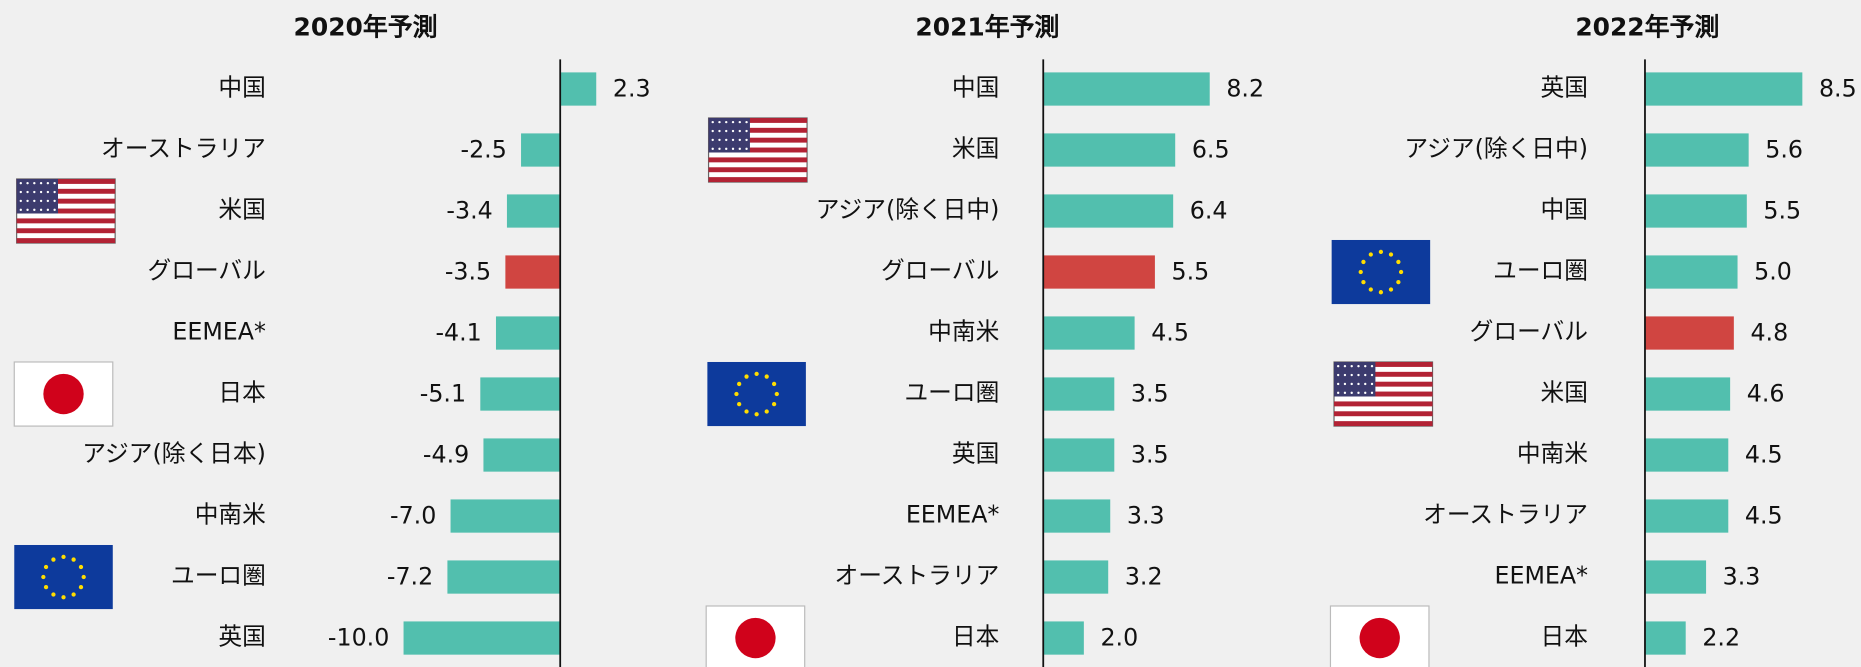  What do you see at coordinates (1150, 455) in the screenshot?
I see `value-label: 3.5` at bounding box center [1150, 455].